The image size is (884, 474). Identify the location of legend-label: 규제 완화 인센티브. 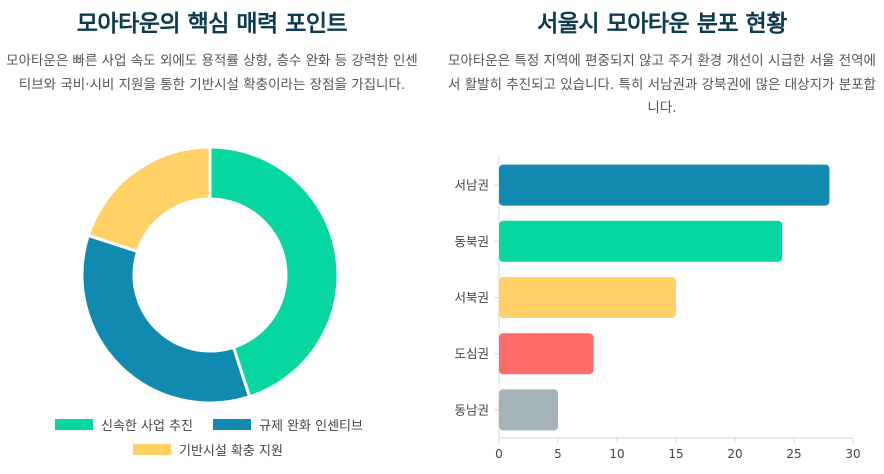
(311, 426).